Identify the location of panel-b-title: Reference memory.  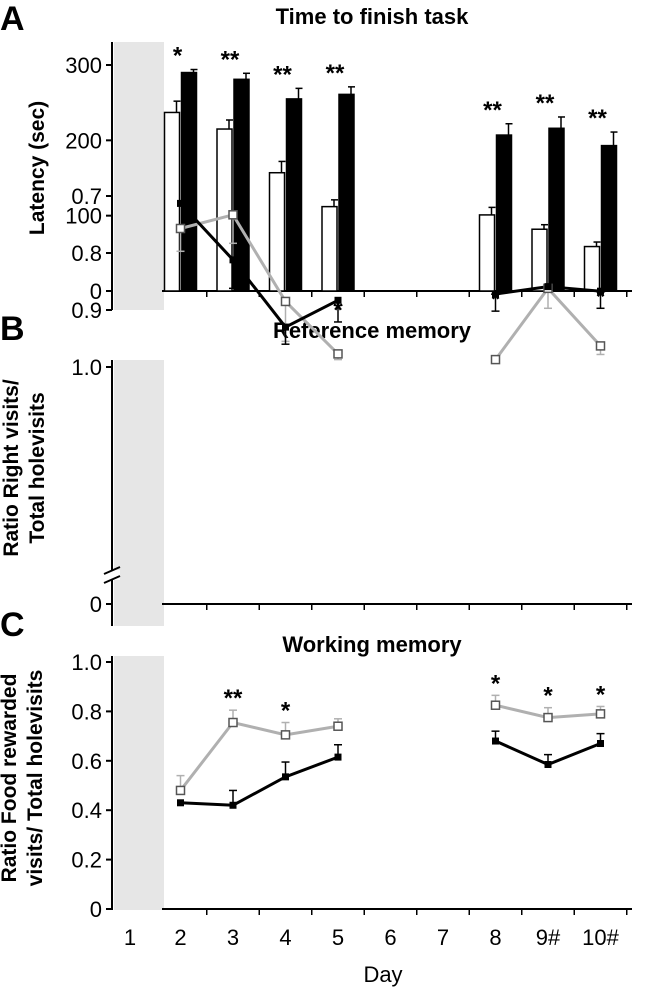
(372, 330).